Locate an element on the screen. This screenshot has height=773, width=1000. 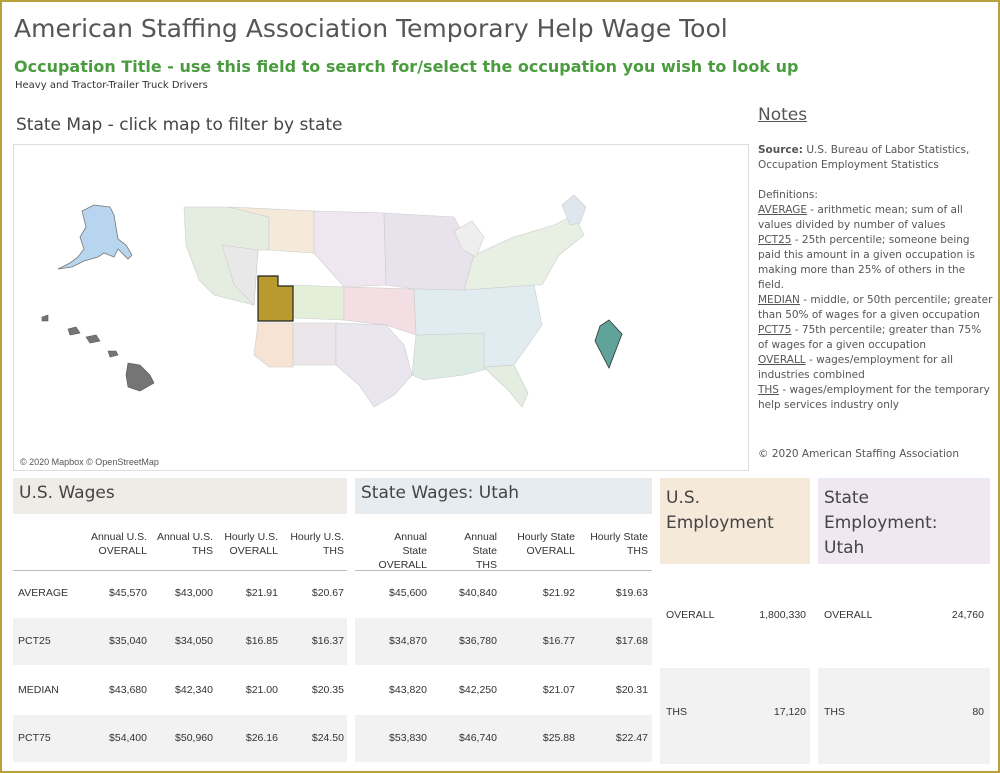
us-employment-title-line2: Employment is located at coordinates (720, 523).